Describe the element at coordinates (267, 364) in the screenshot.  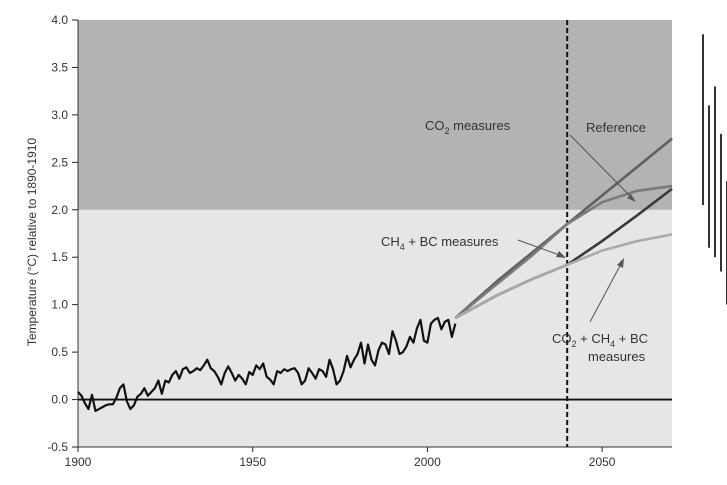
I see `observed-temperature-line` at that location.